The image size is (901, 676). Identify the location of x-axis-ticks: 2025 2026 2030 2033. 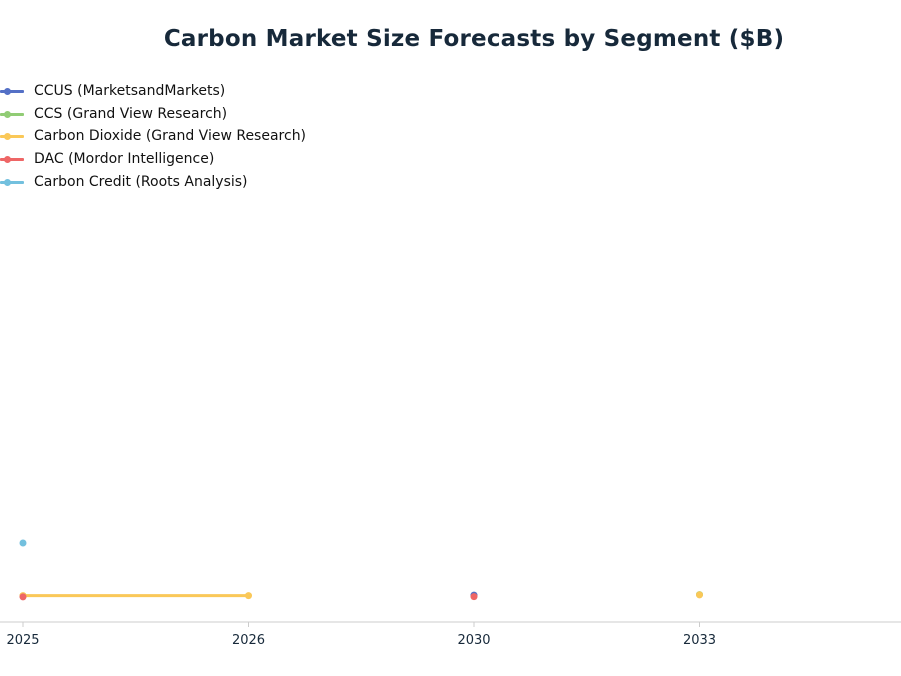
(361, 635).